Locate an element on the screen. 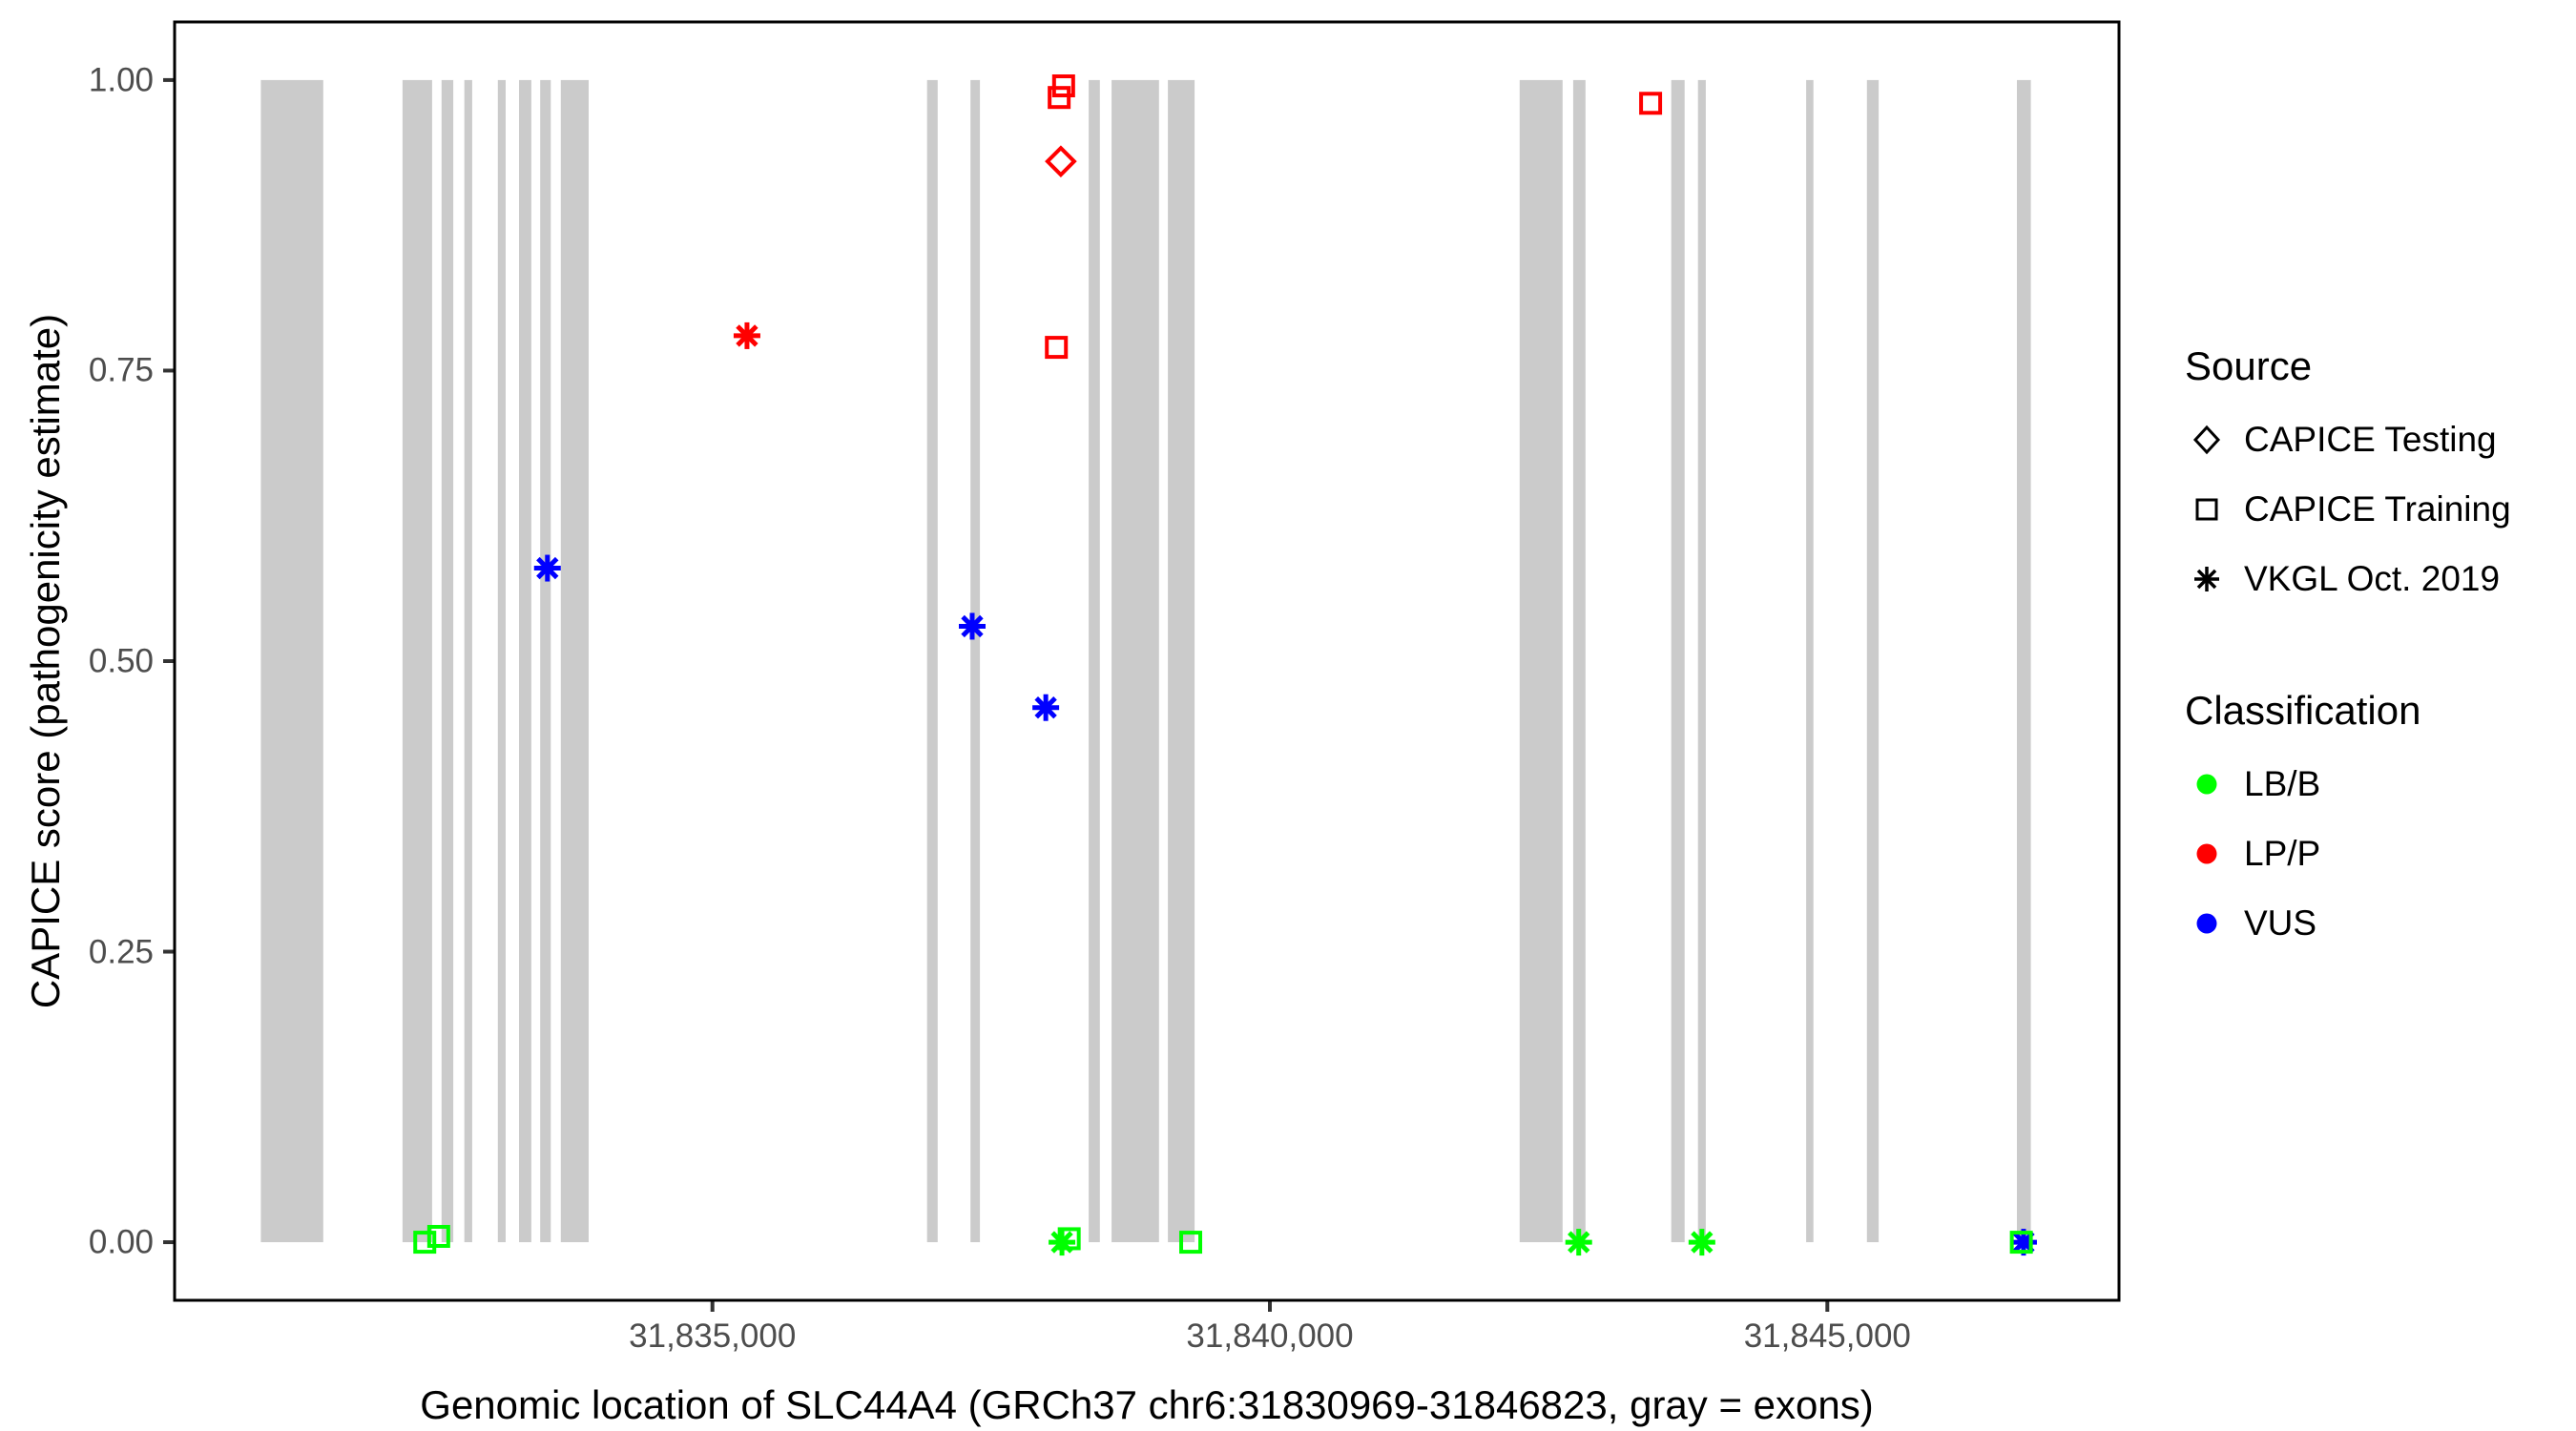 The height and width of the screenshot is (1431, 2576). legend-item-label: CAPICE Training is located at coordinates (2377, 508).